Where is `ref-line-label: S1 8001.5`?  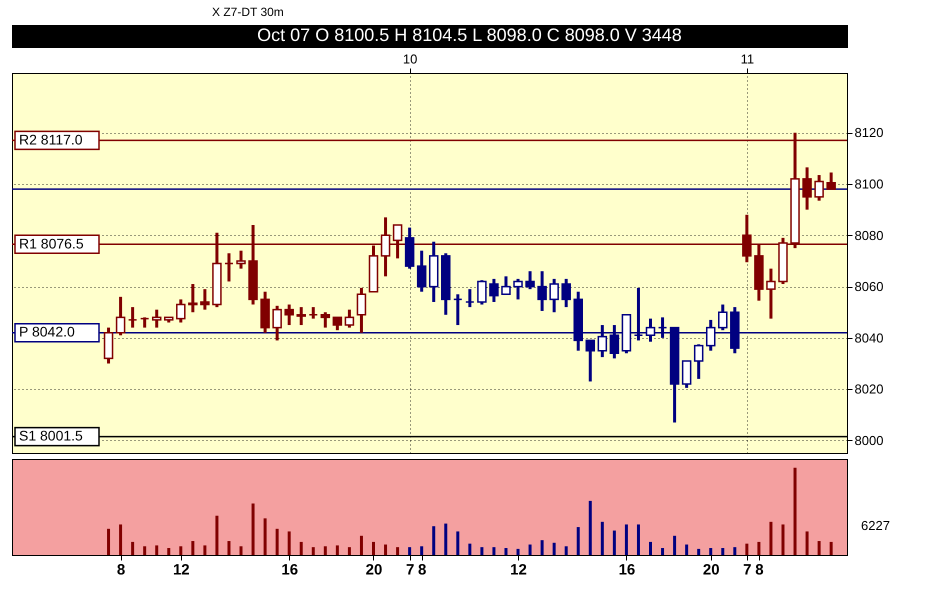 ref-line-label: S1 8001.5 is located at coordinates (51, 436).